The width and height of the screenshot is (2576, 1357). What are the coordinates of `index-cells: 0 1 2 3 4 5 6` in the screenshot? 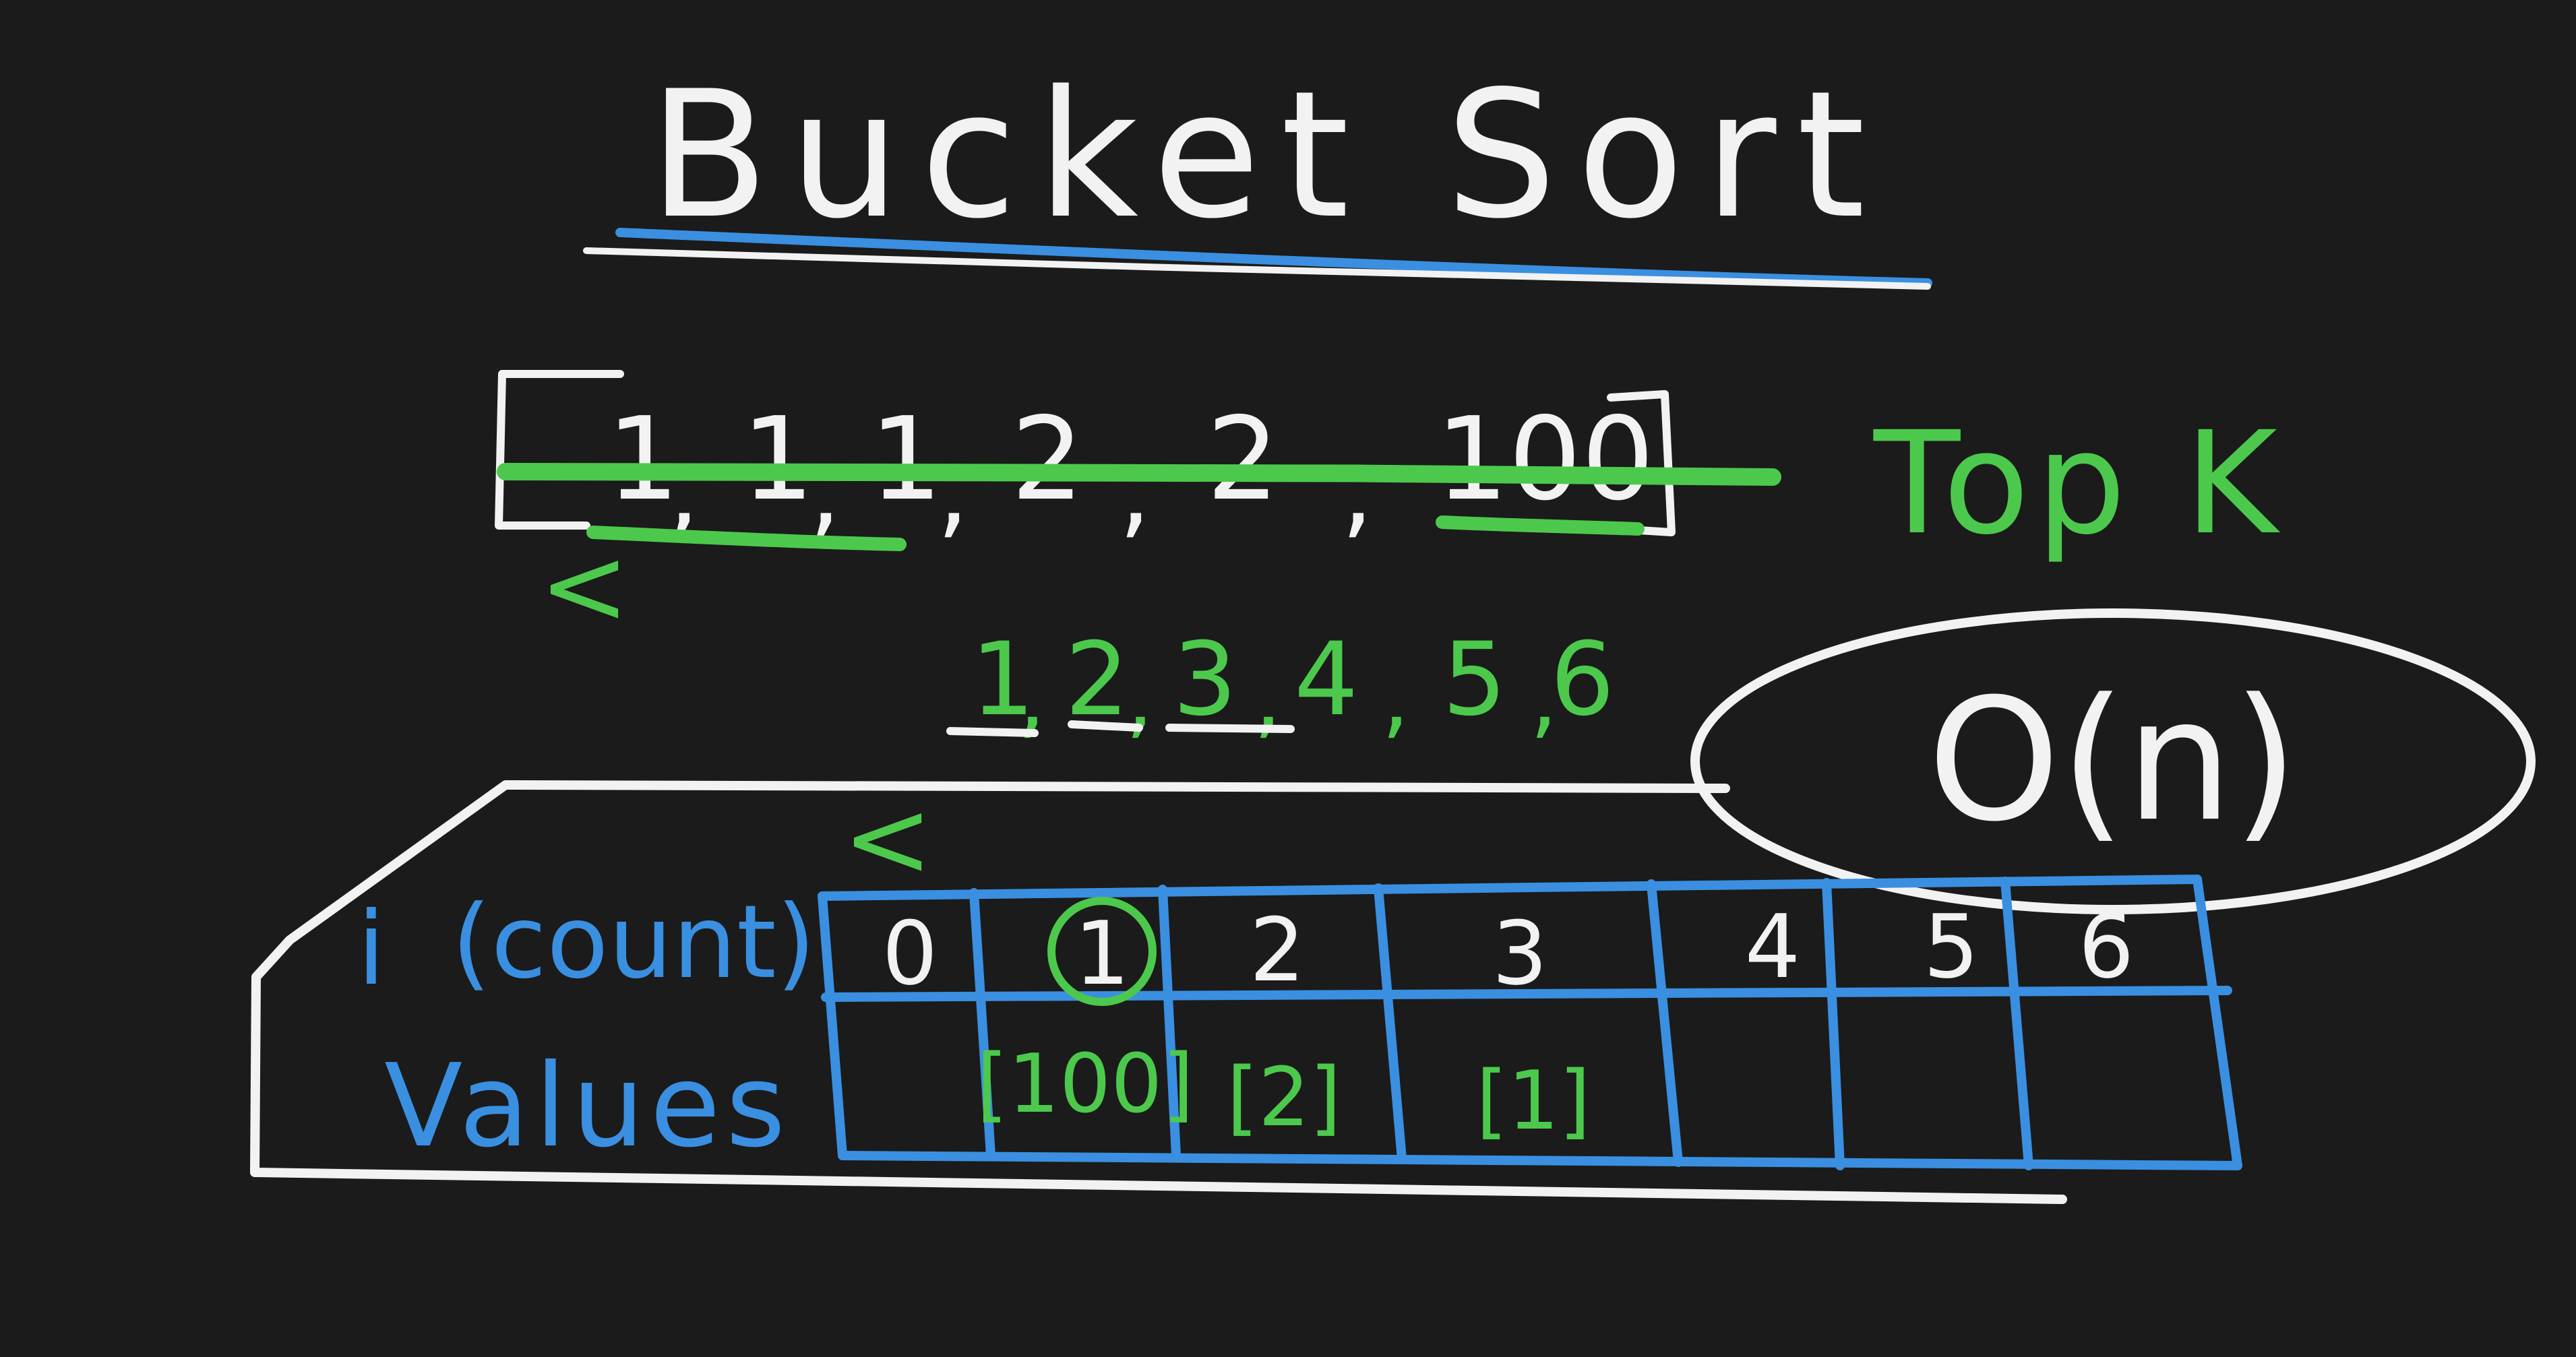 It's located at (1509, 950).